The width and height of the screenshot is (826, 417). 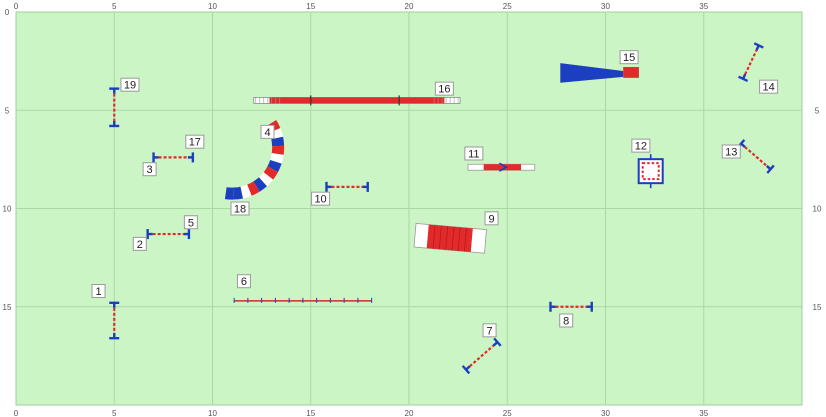 I want to click on label-19: 19, so click(x=130, y=84).